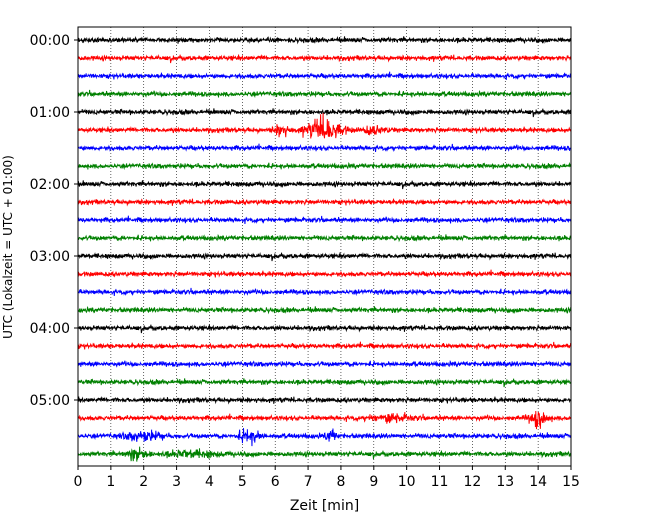 Image resolution: width=650 pixels, height=520 pixels. I want to click on x-tick-label-12: 12, so click(472, 482).